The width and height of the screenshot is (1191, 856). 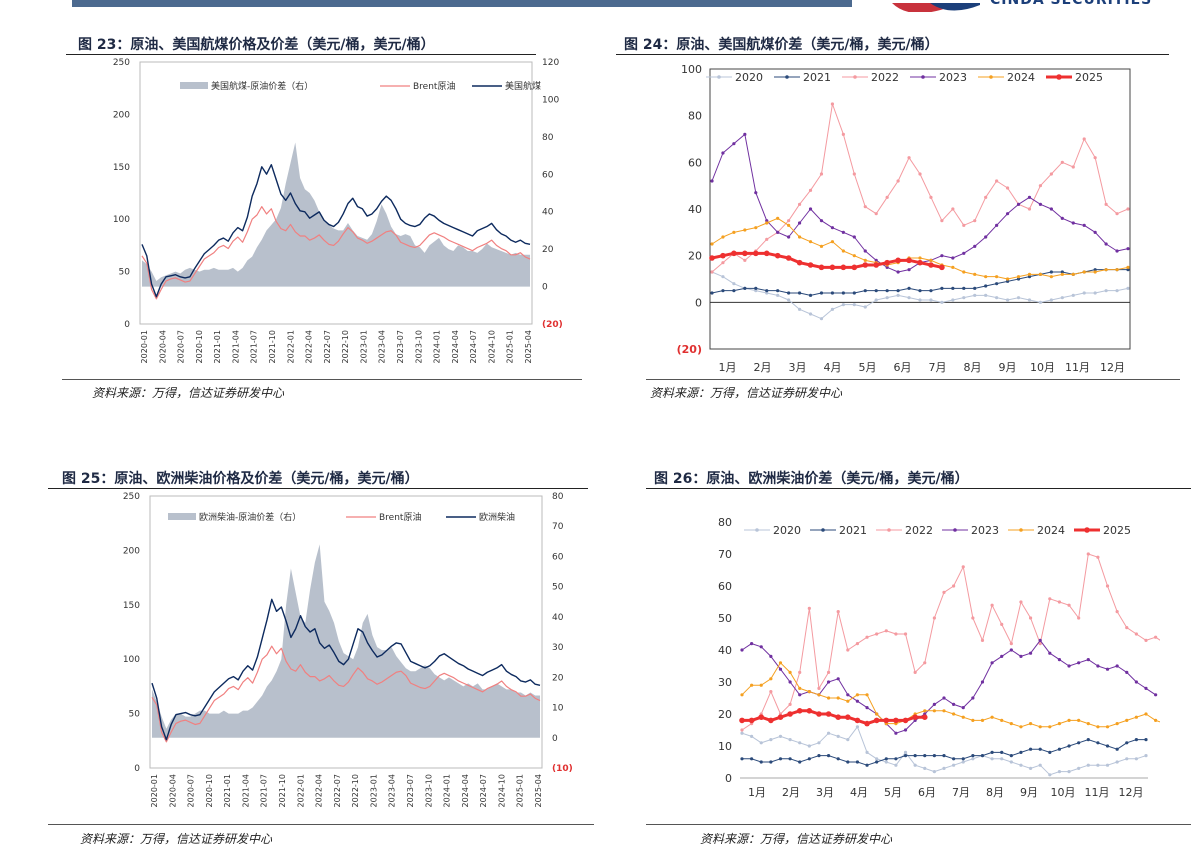 I want to click on legend-marker-2023, so click(x=955, y=530).